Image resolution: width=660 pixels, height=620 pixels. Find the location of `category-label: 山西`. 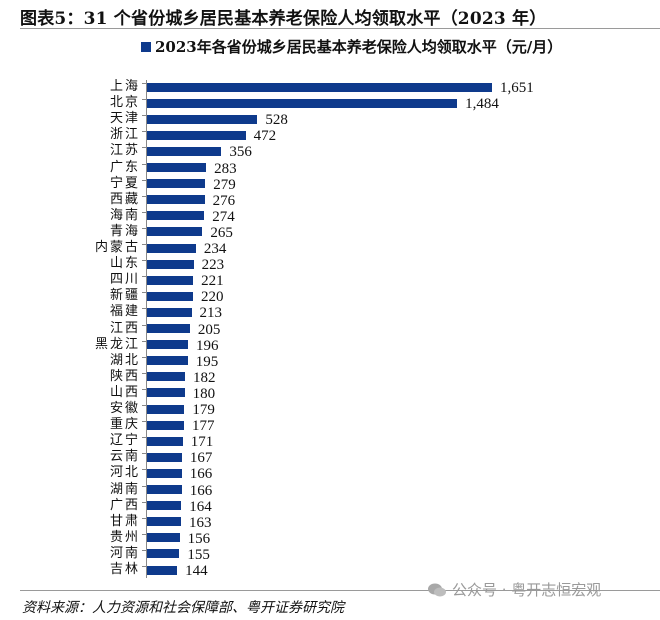

category-label: 山西 is located at coordinates (124, 392).